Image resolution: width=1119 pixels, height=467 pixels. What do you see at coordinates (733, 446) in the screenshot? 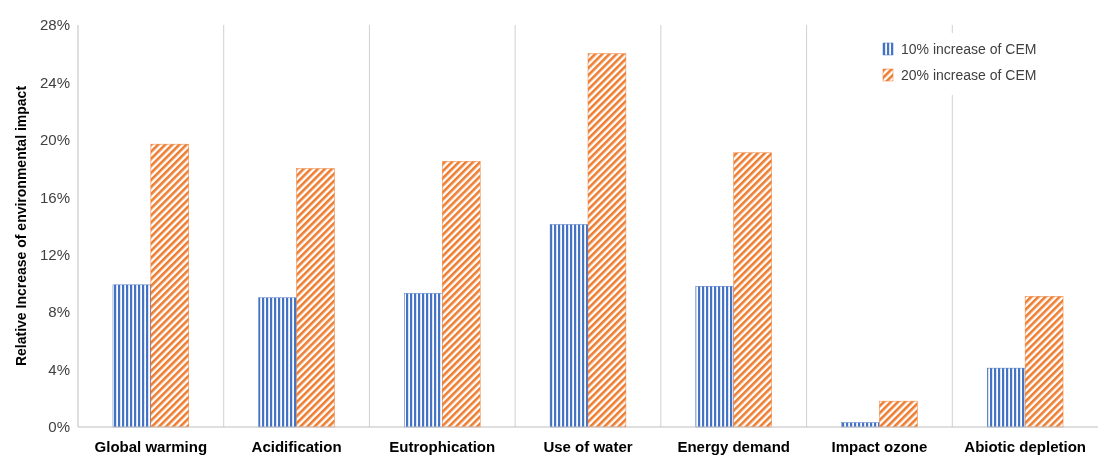
I see `x-tick-label: Energy demand` at bounding box center [733, 446].